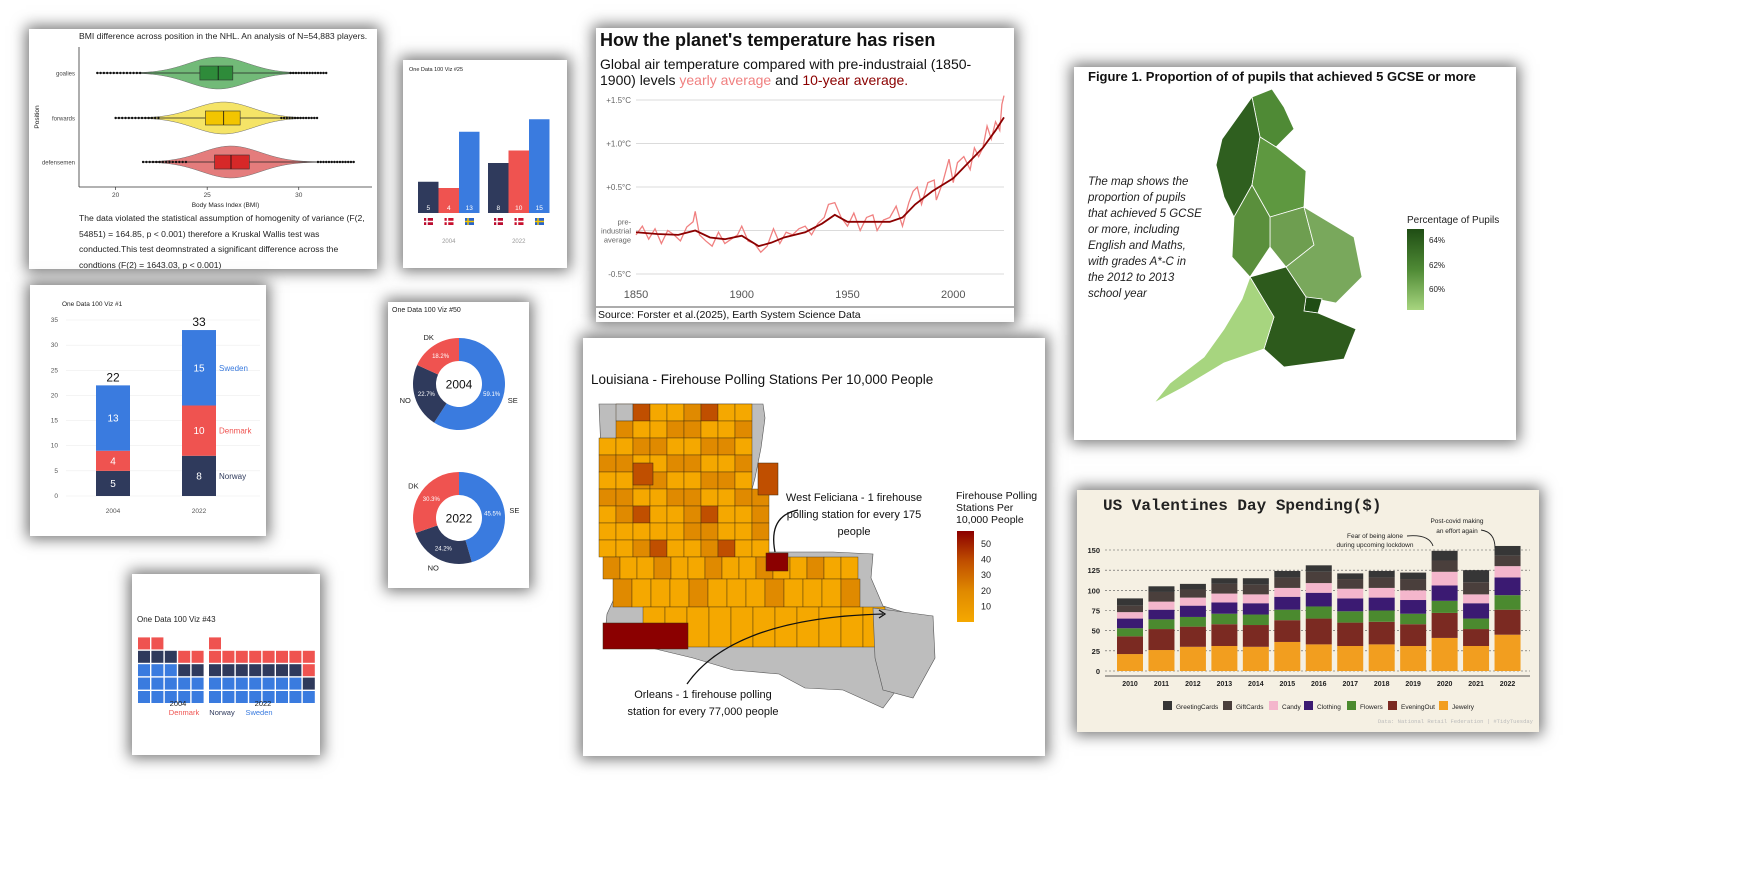 The height and width of the screenshot is (873, 1741). I want to click on segment-eveningout-2017, so click(1350, 634).